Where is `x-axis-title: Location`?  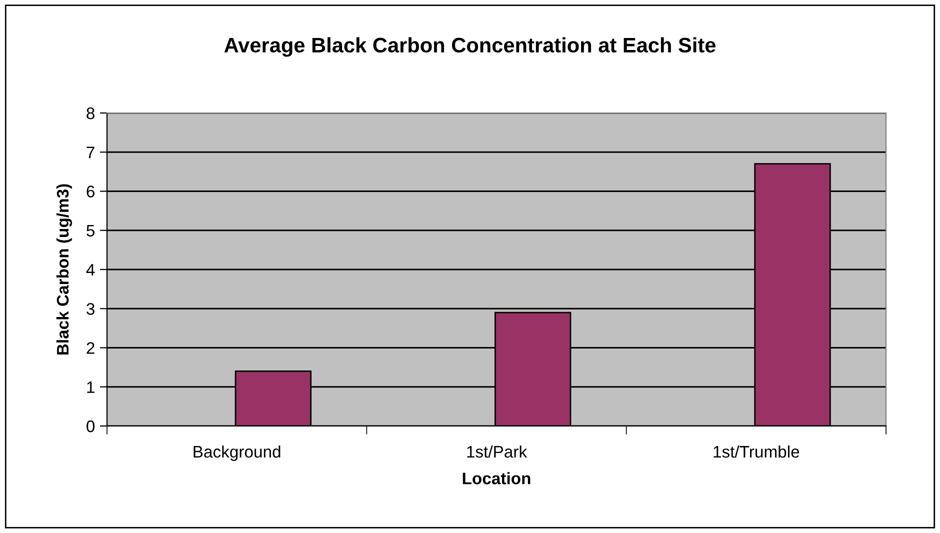
x-axis-title: Location is located at coordinates (496, 478).